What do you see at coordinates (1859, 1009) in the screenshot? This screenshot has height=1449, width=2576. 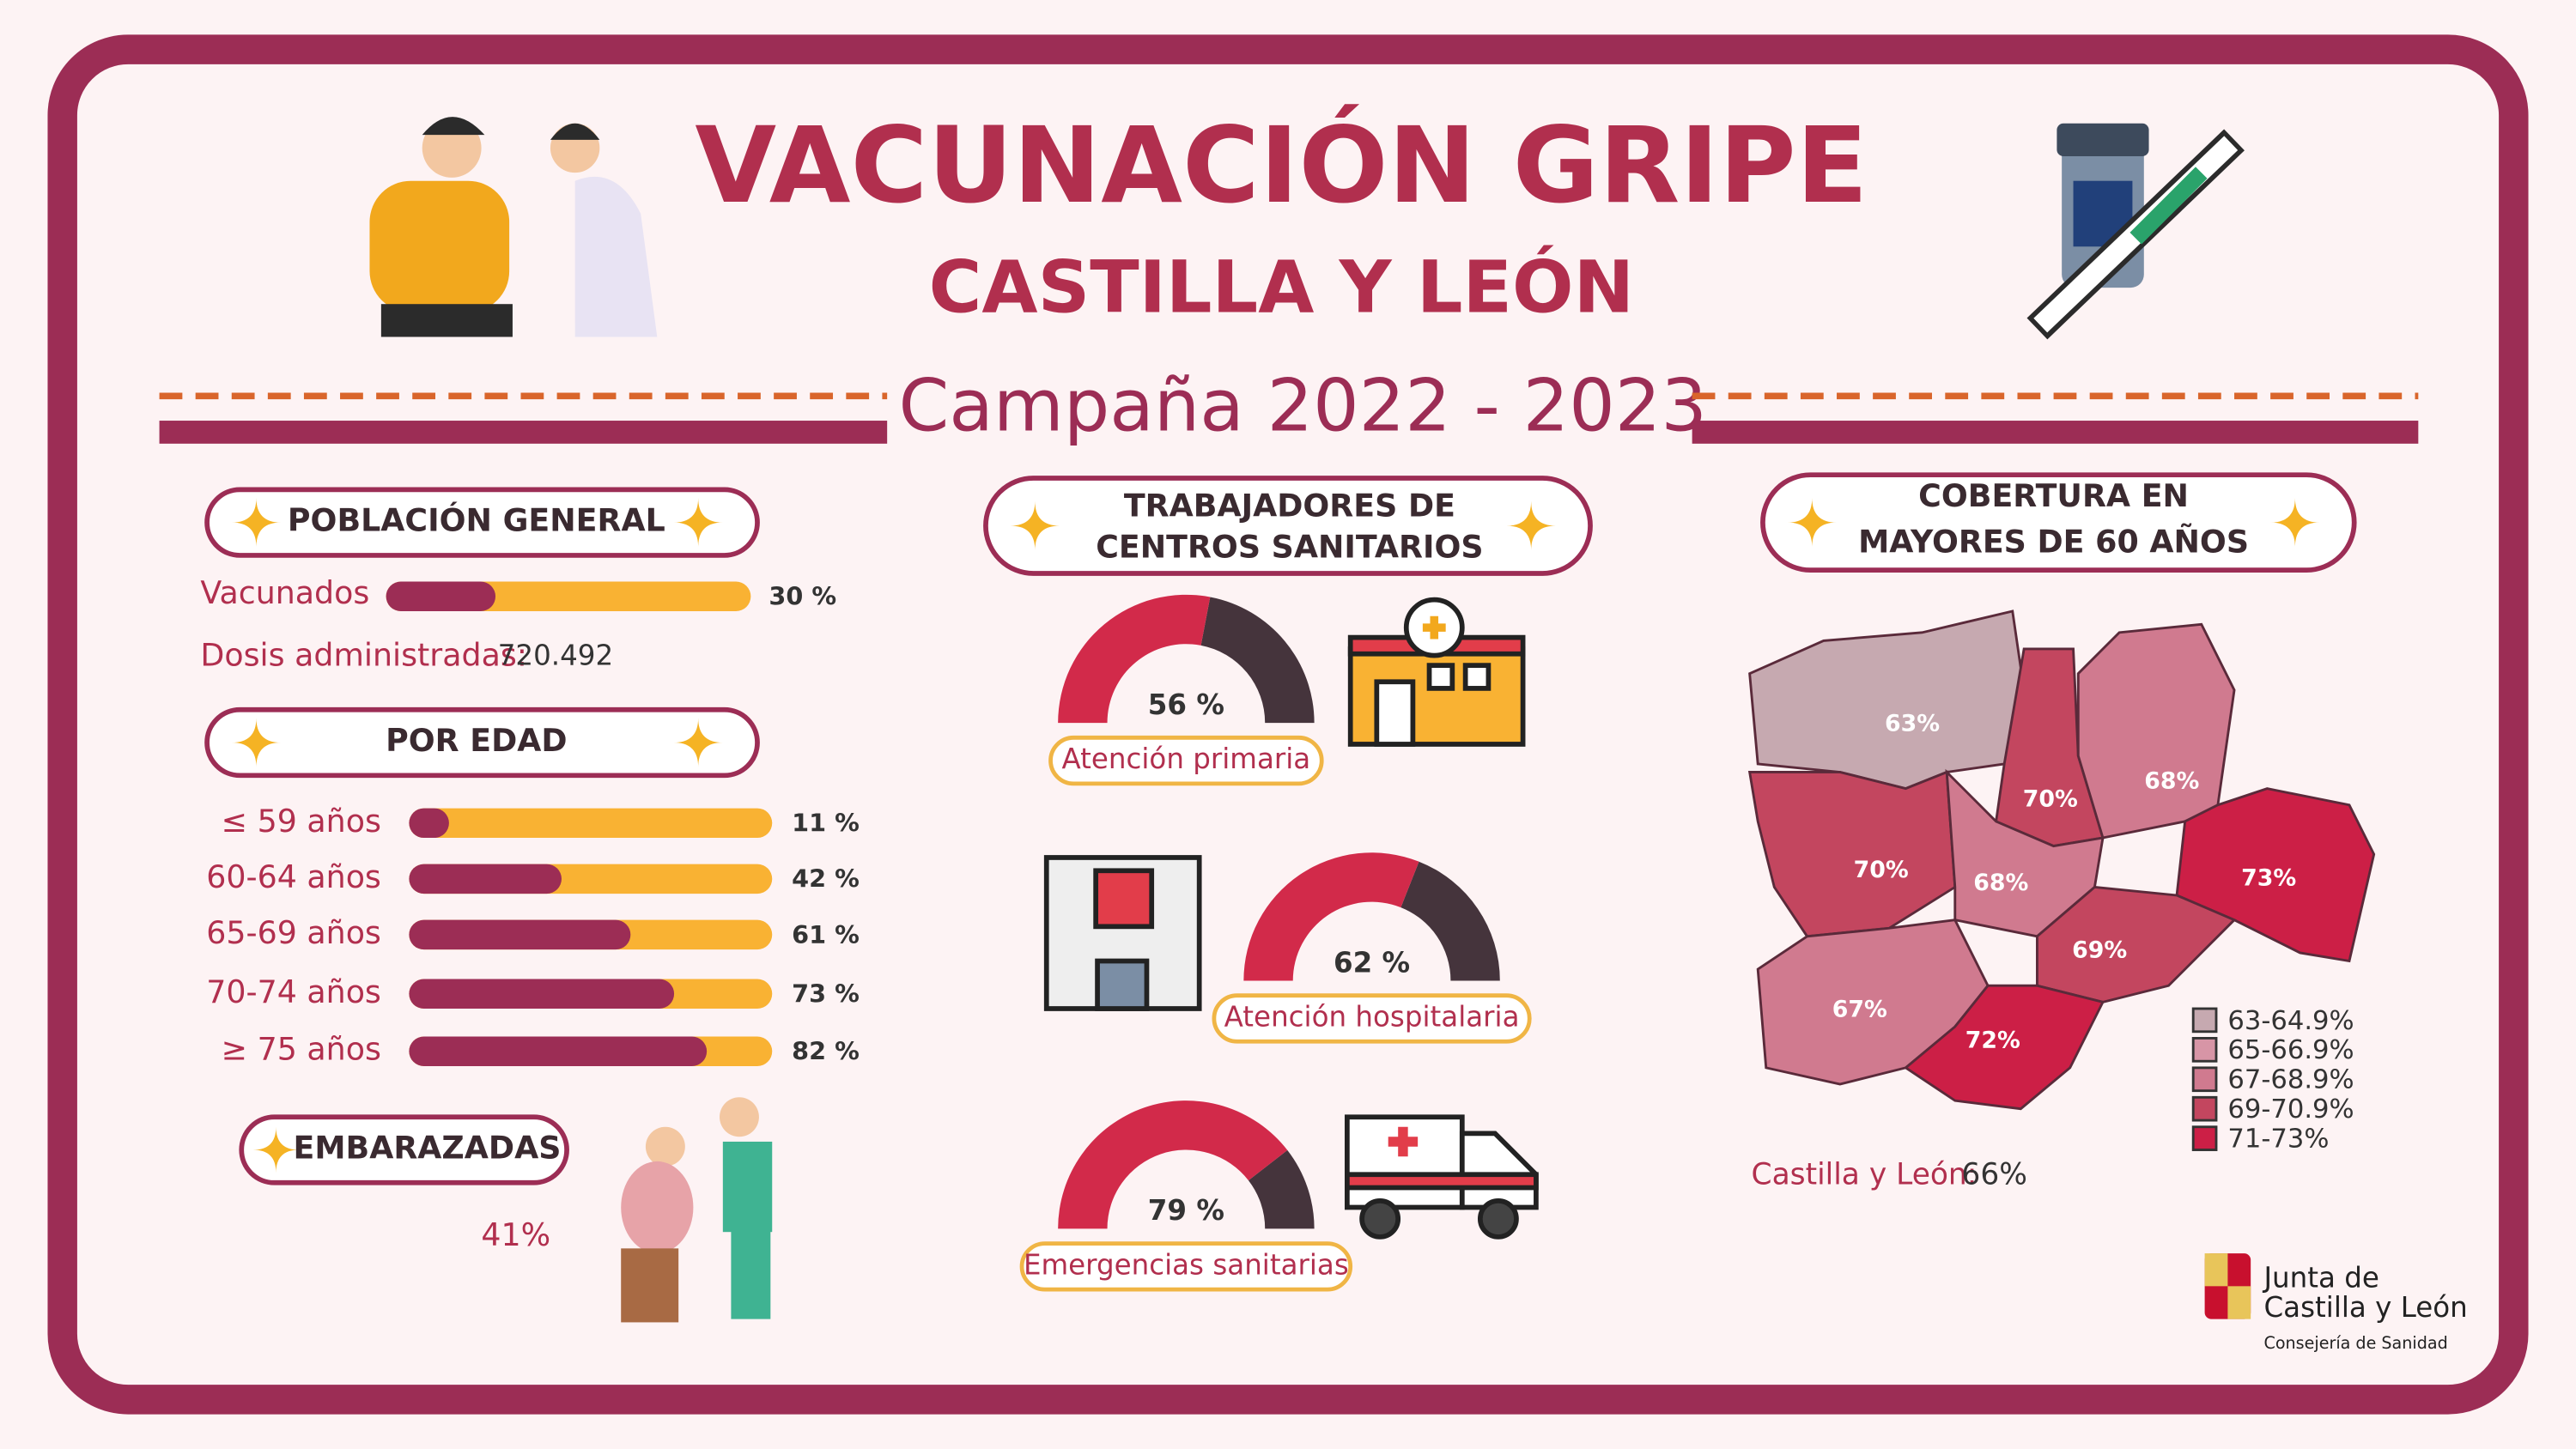 I see `province-label: 67%` at bounding box center [1859, 1009].